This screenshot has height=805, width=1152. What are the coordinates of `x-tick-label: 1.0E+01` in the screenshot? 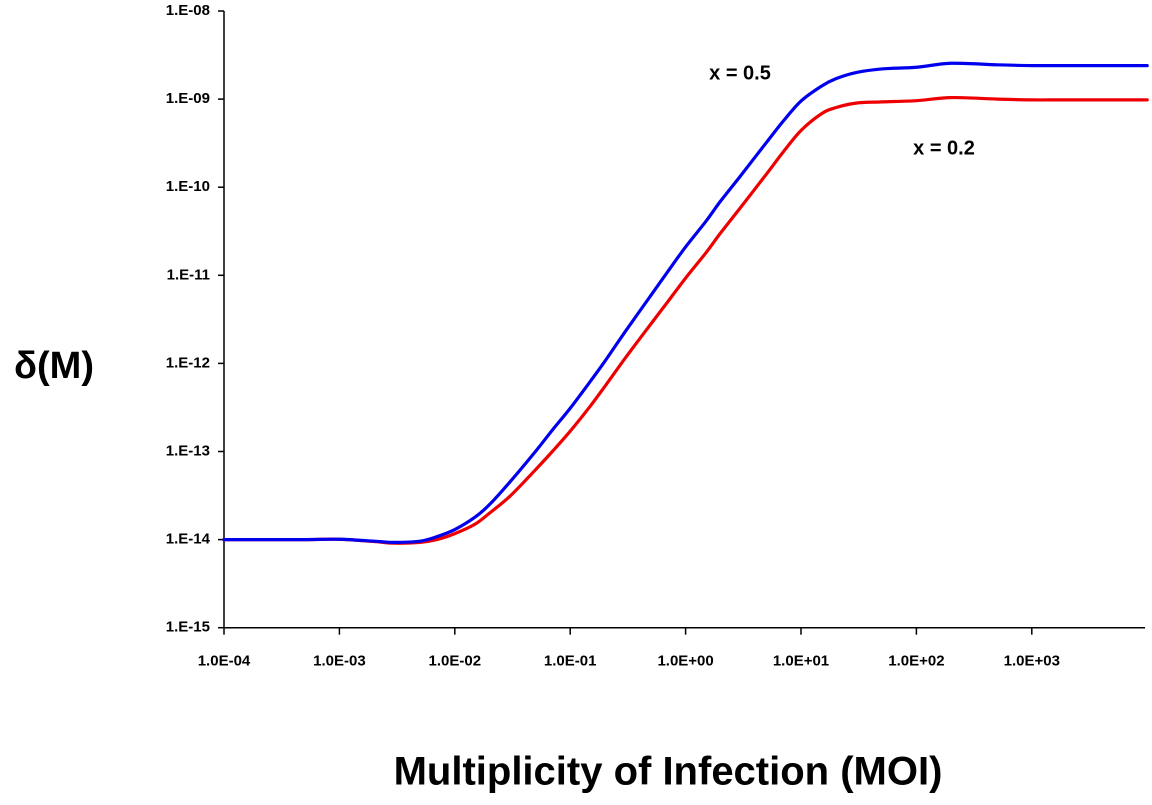 It's located at (801, 661).